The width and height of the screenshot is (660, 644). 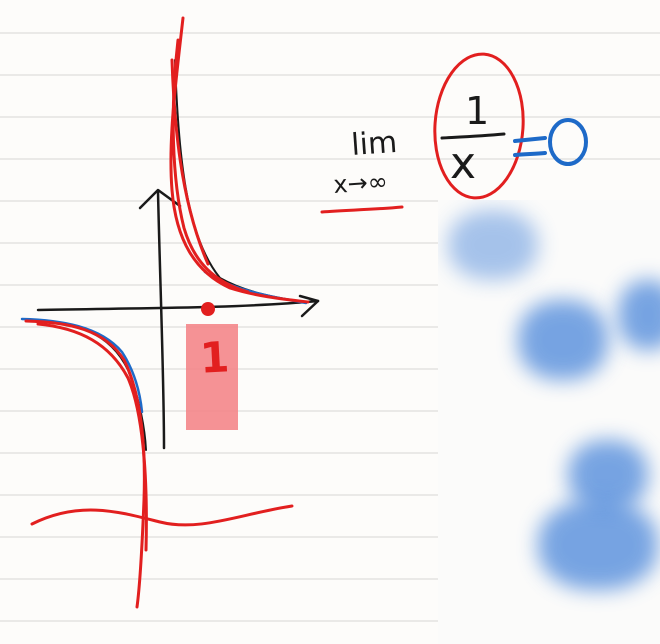 I want to click on equals-sign-bottom, so click(x=530, y=154).